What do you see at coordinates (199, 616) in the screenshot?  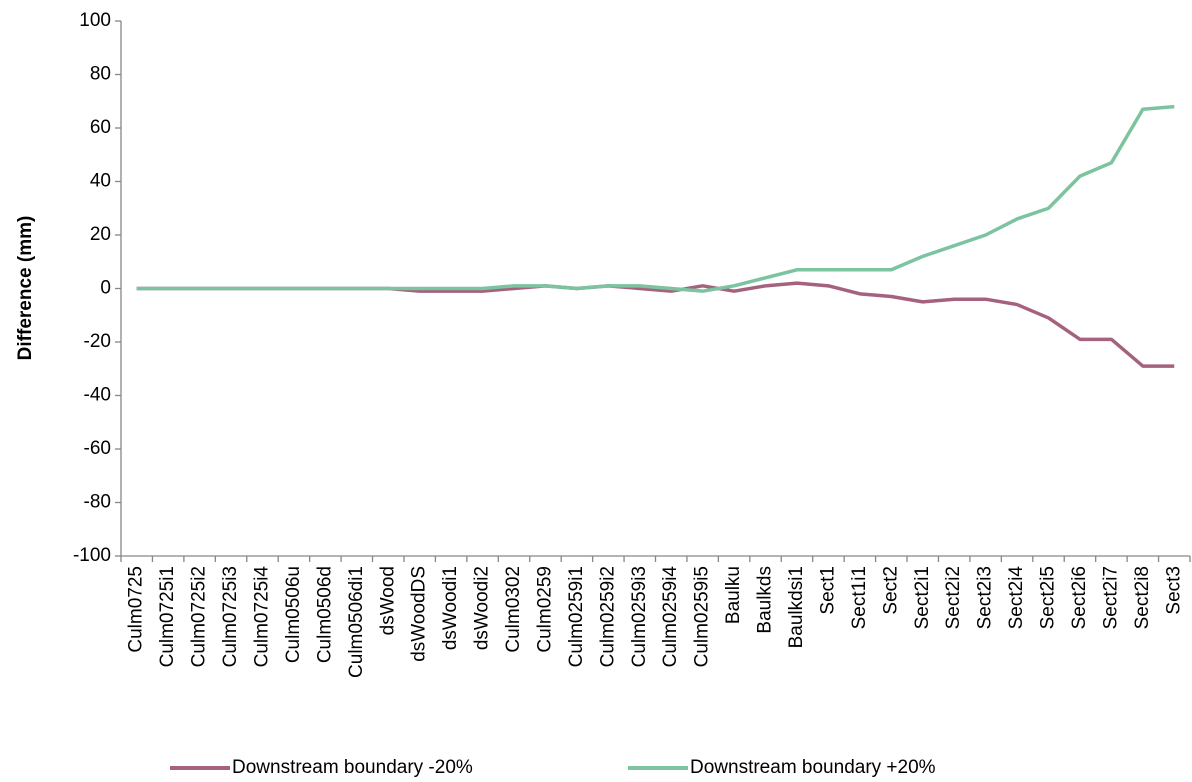 I see `x-tick-label: Culm0725i2` at bounding box center [199, 616].